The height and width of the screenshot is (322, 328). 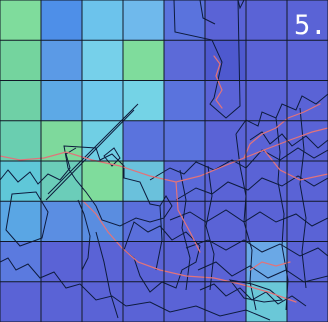 I want to click on boundary-verticals-mid, so click(x=185, y=228).